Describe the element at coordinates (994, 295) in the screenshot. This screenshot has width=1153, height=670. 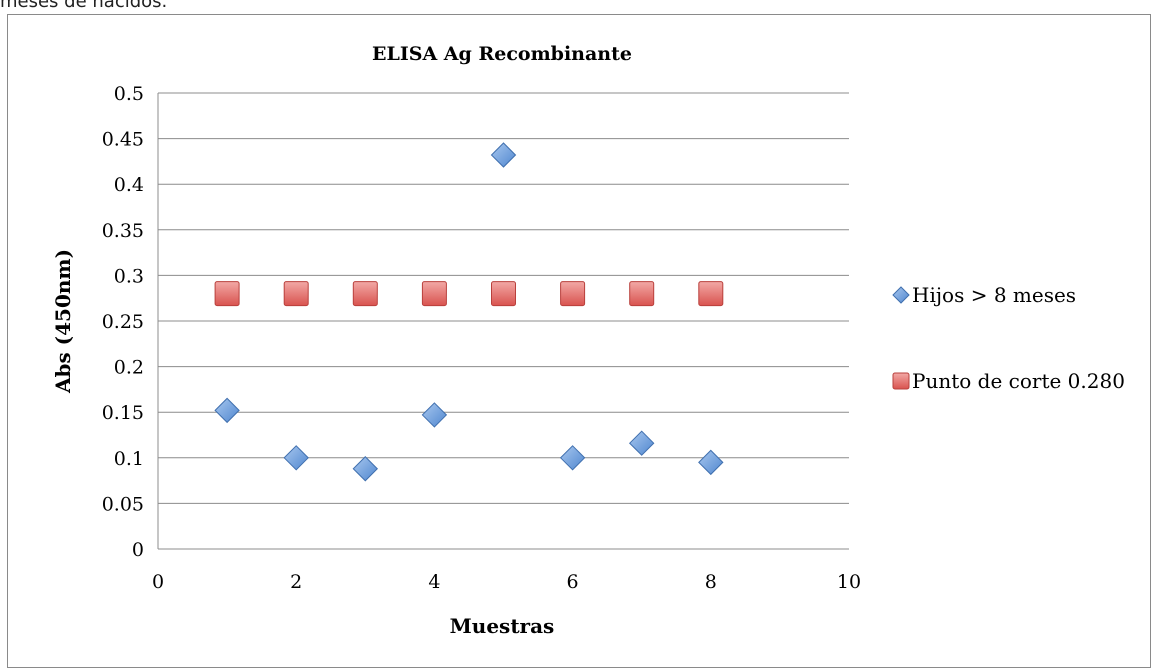
I see `legend-label: Hijos > 8 meses` at that location.